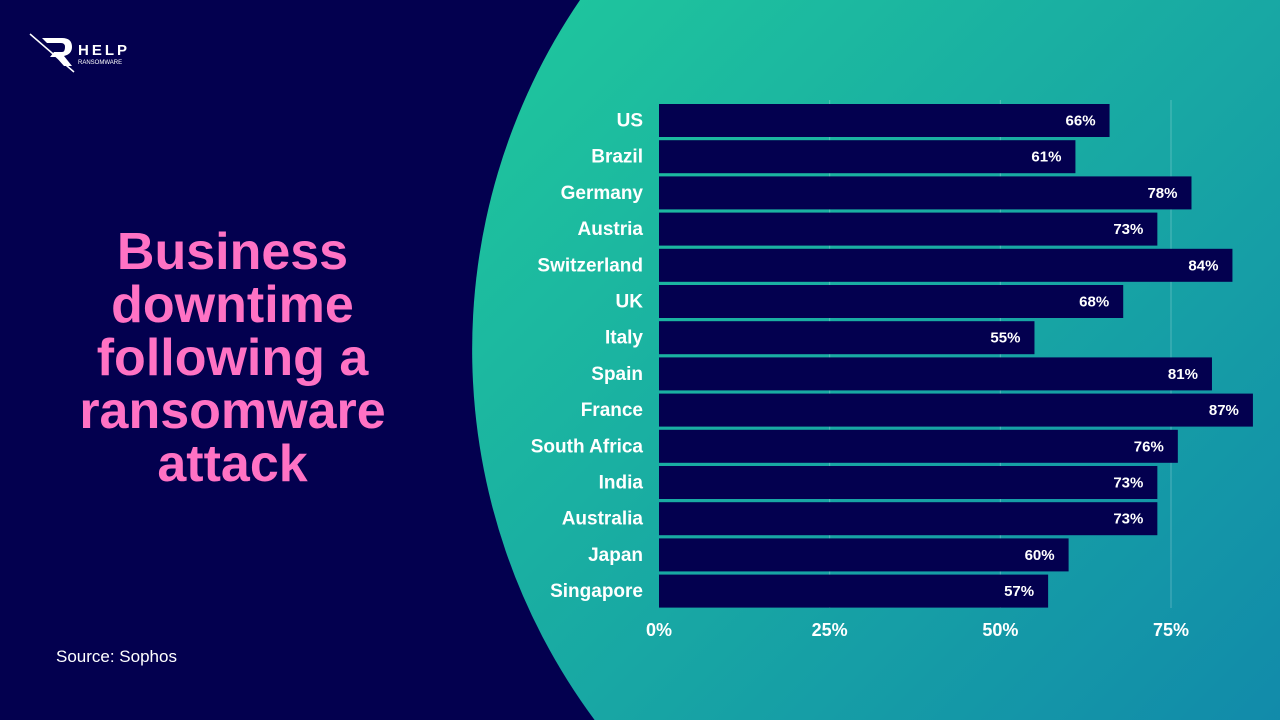 This screenshot has width=1280, height=720. What do you see at coordinates (1081, 121) in the screenshot?
I see `data-label: 66%` at bounding box center [1081, 121].